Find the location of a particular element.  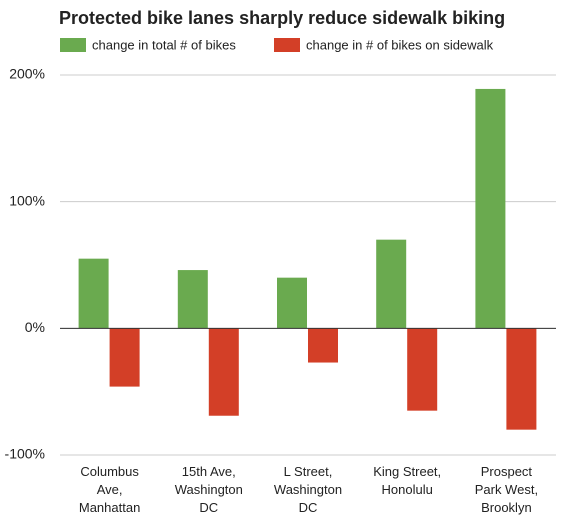

legend-label: change in total # of bikes is located at coordinates (164, 44).